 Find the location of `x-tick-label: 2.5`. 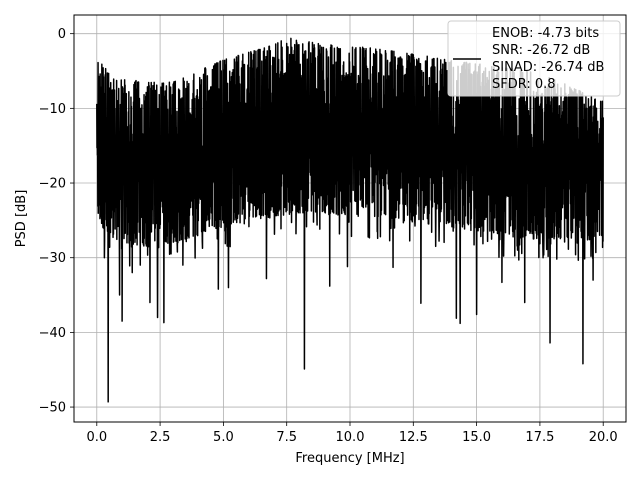

x-tick-label: 2.5 is located at coordinates (160, 437).